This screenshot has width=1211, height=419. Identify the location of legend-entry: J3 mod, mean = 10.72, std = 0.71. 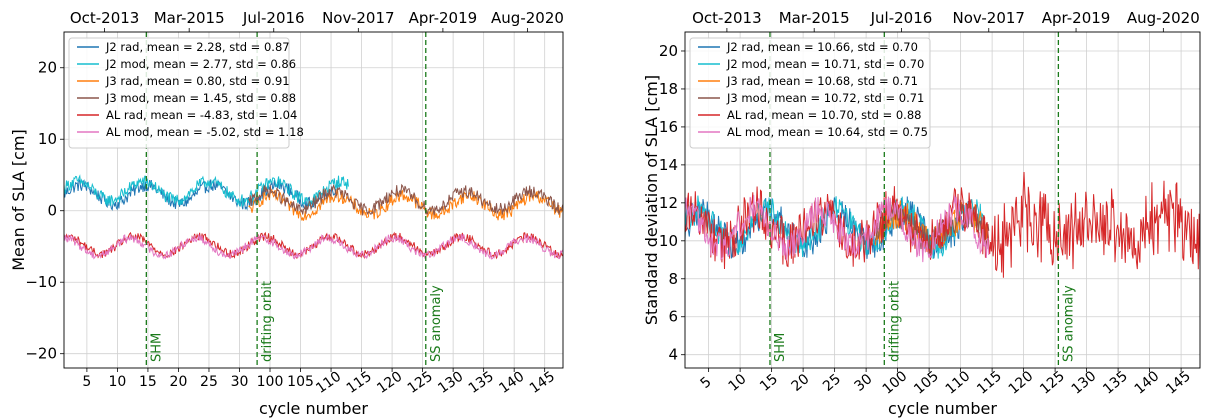
(825, 98).